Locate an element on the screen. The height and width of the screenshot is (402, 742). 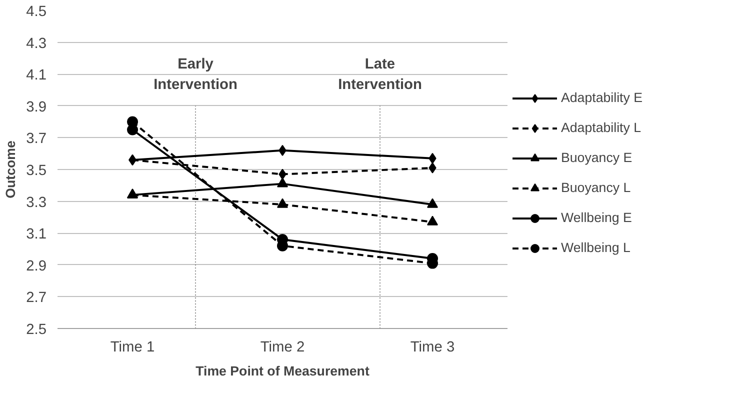
x-axis-title: Time Point of Measurement is located at coordinates (283, 371).